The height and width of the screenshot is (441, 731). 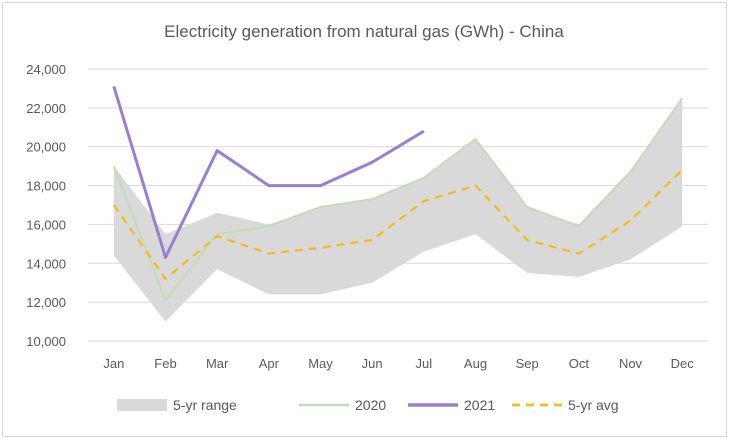 What do you see at coordinates (579, 363) in the screenshot?
I see `x-tick-label: Oct` at bounding box center [579, 363].